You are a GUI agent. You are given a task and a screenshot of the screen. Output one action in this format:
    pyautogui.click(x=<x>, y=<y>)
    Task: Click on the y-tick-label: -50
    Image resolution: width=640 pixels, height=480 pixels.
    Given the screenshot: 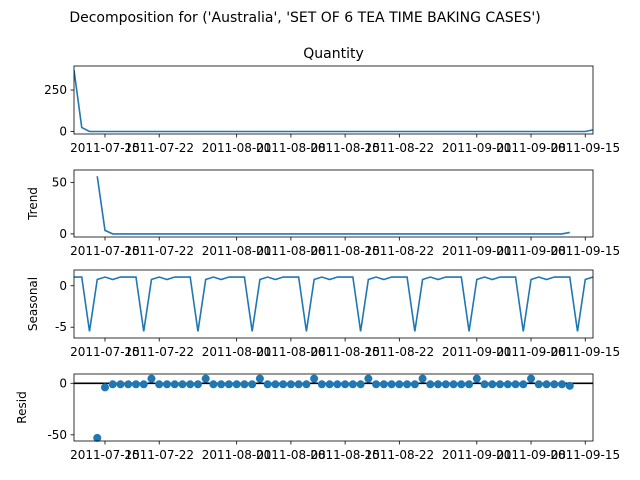 What is the action you would take?
    pyautogui.click(x=57, y=435)
    